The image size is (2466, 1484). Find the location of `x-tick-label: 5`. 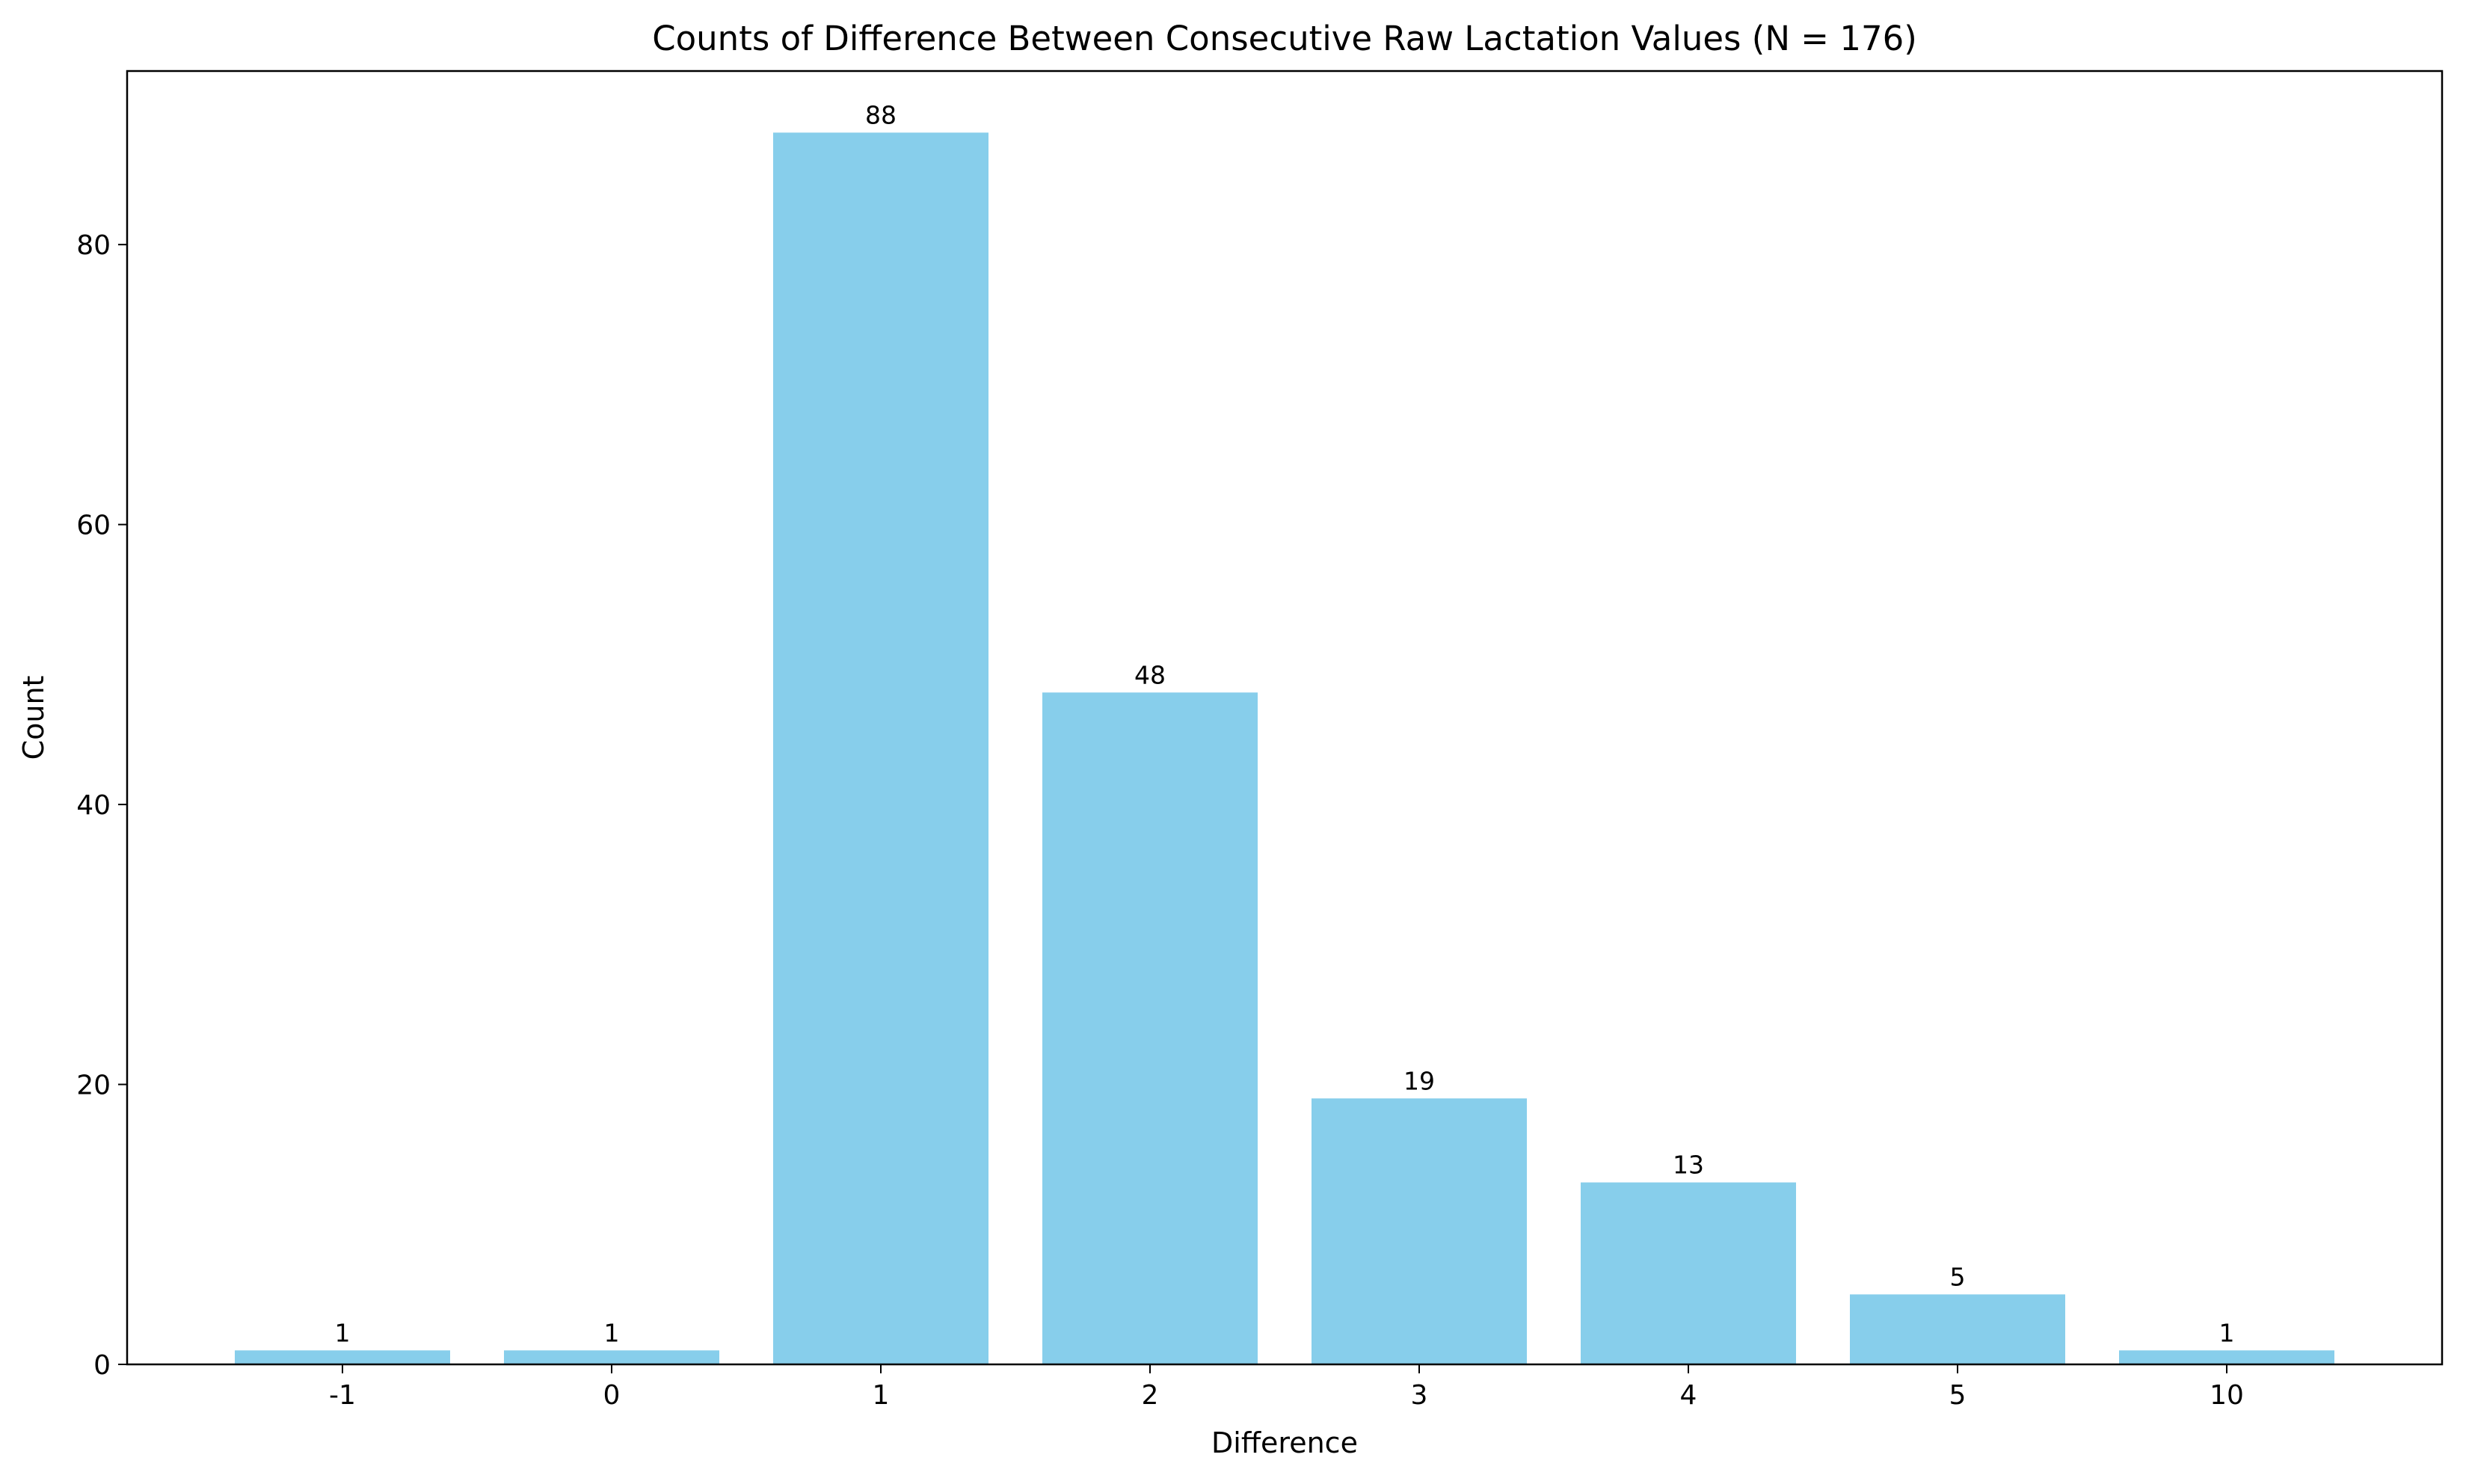

x-tick-label: 5 is located at coordinates (1958, 1395).